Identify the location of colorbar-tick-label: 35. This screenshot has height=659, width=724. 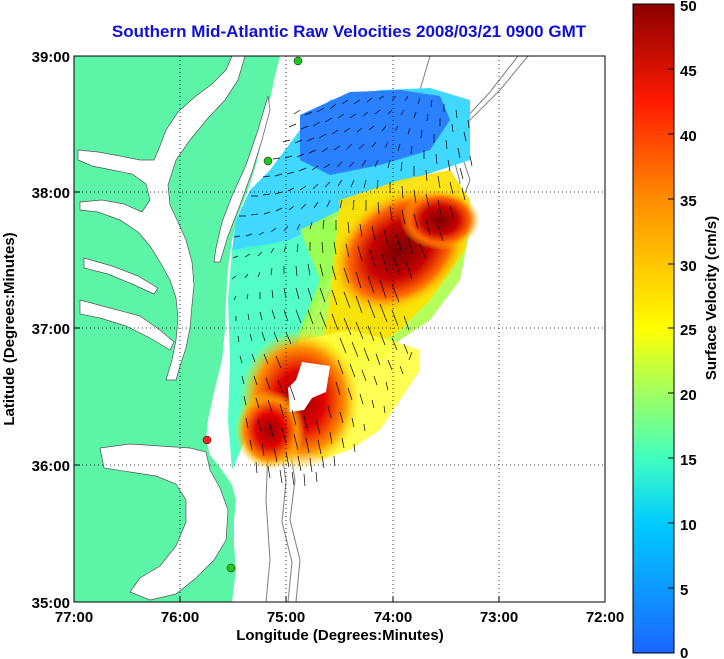
(688, 201).